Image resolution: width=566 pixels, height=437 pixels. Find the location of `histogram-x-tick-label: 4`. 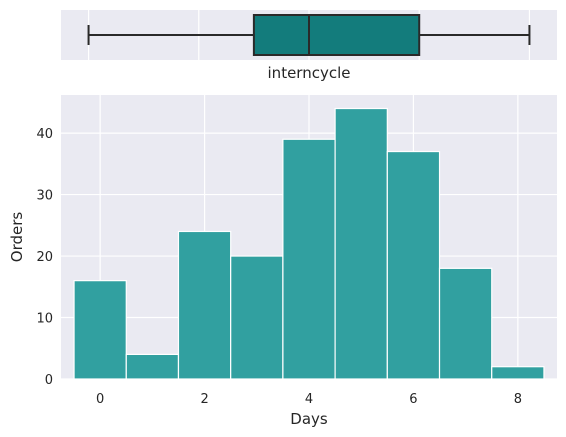

histogram-x-tick-label: 4 is located at coordinates (309, 399).